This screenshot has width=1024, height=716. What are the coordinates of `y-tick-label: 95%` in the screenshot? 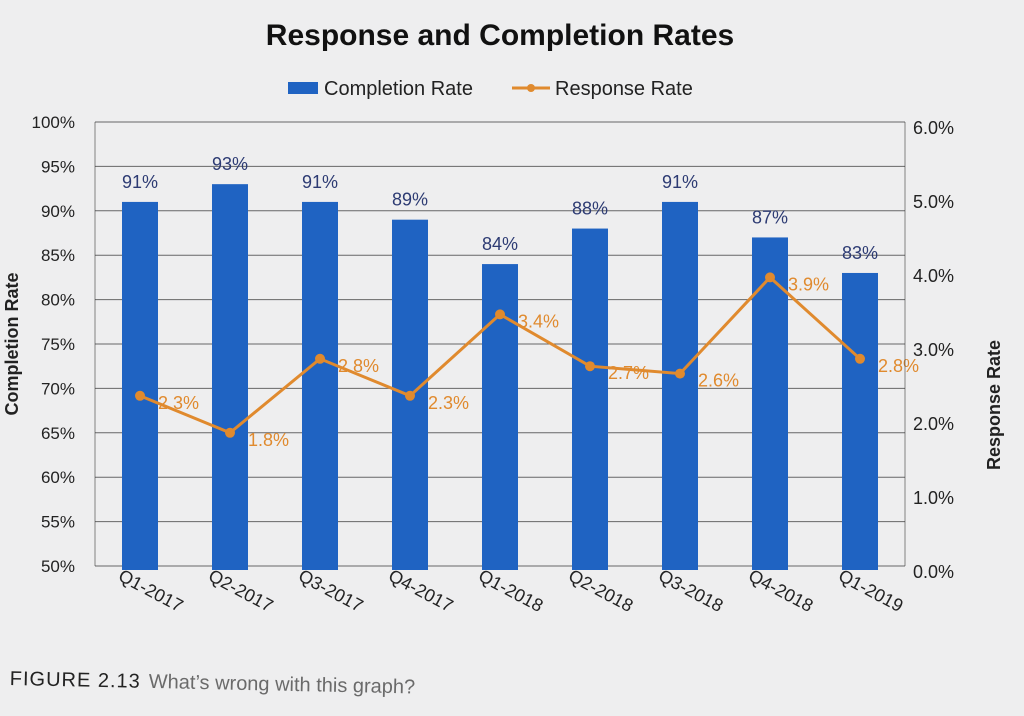 It's located at (58, 166).